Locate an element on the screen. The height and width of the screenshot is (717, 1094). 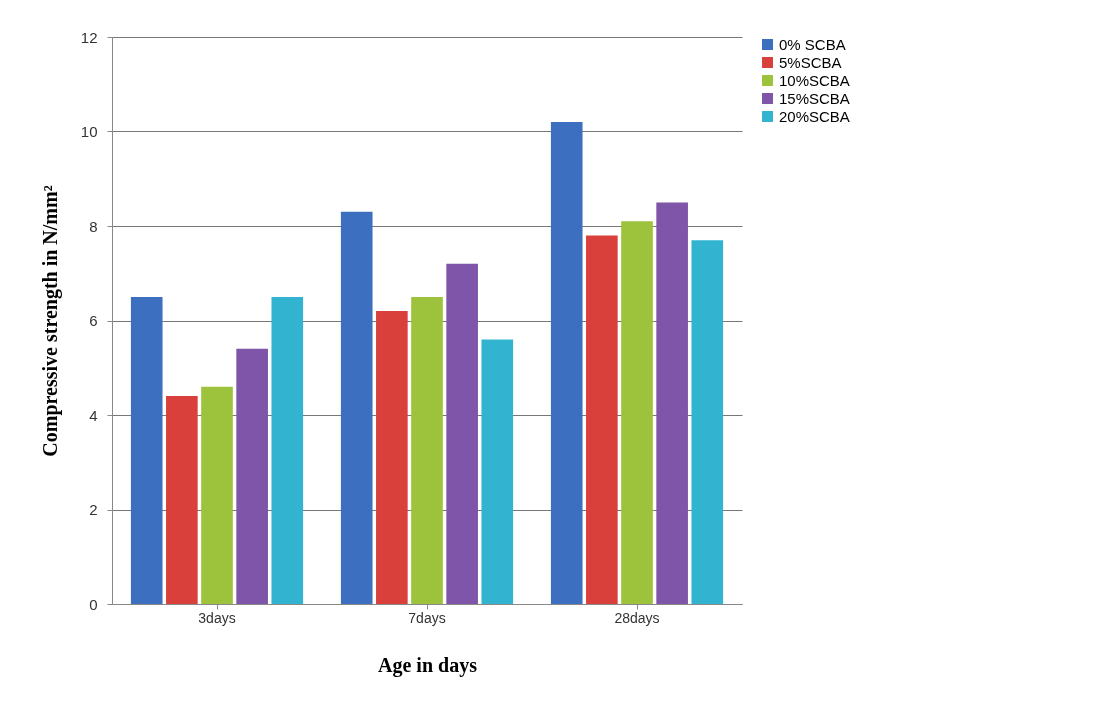
legend-label: 5%SCBA is located at coordinates (810, 62).